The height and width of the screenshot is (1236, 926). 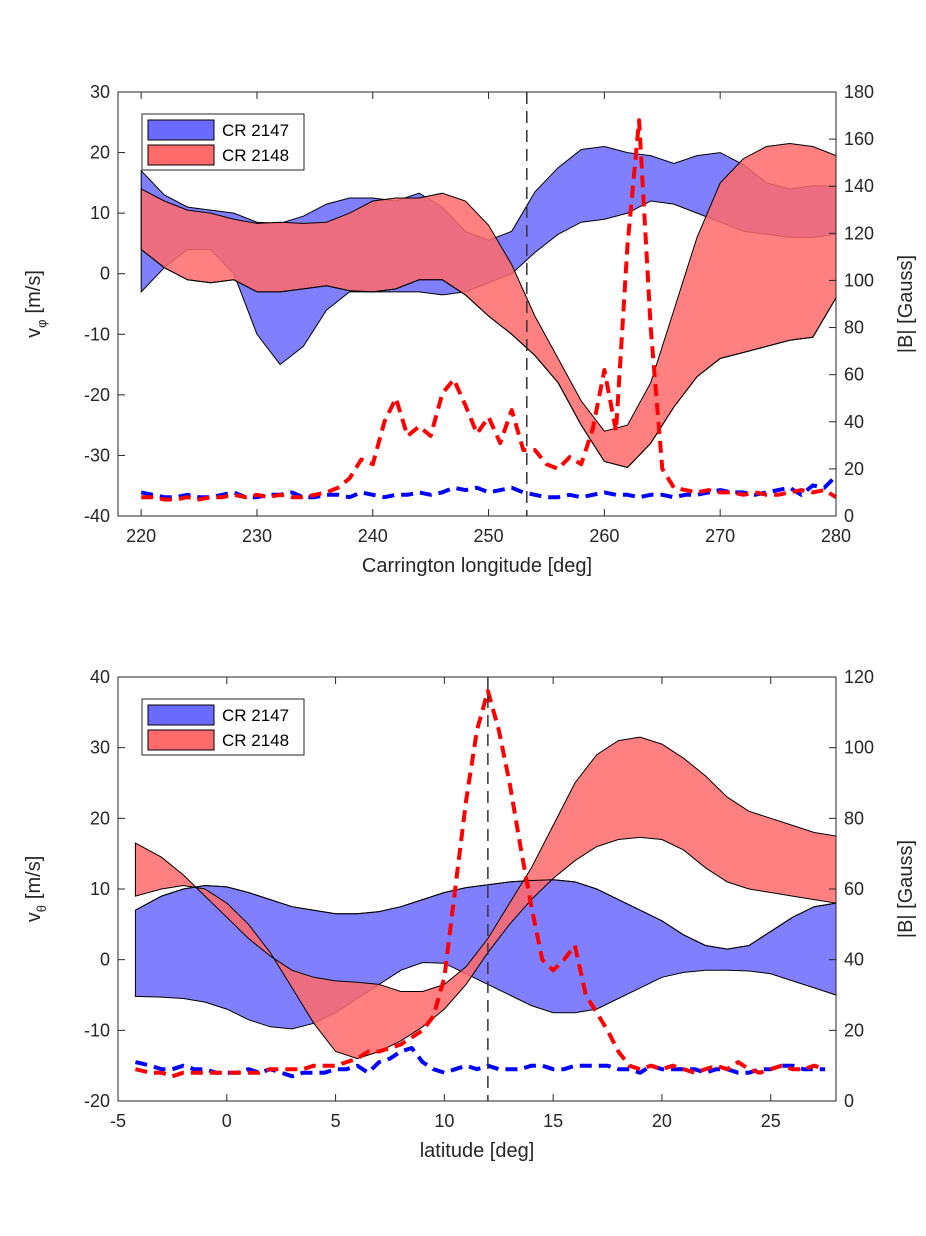 What do you see at coordinates (373, 536) in the screenshot?
I see `x-tick-label: 240` at bounding box center [373, 536].